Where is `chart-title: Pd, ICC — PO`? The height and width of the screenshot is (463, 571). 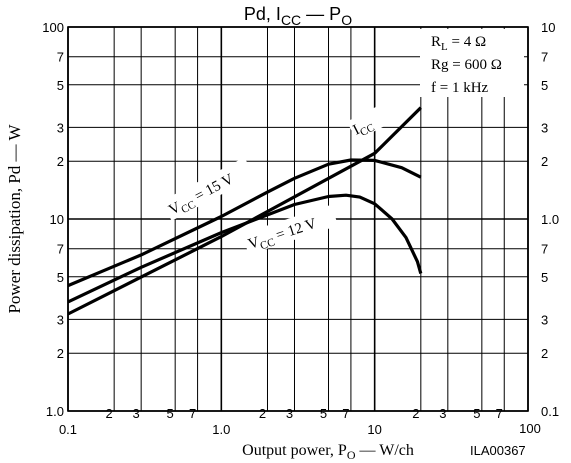 chart-title: Pd, ICC — PO is located at coordinates (298, 16).